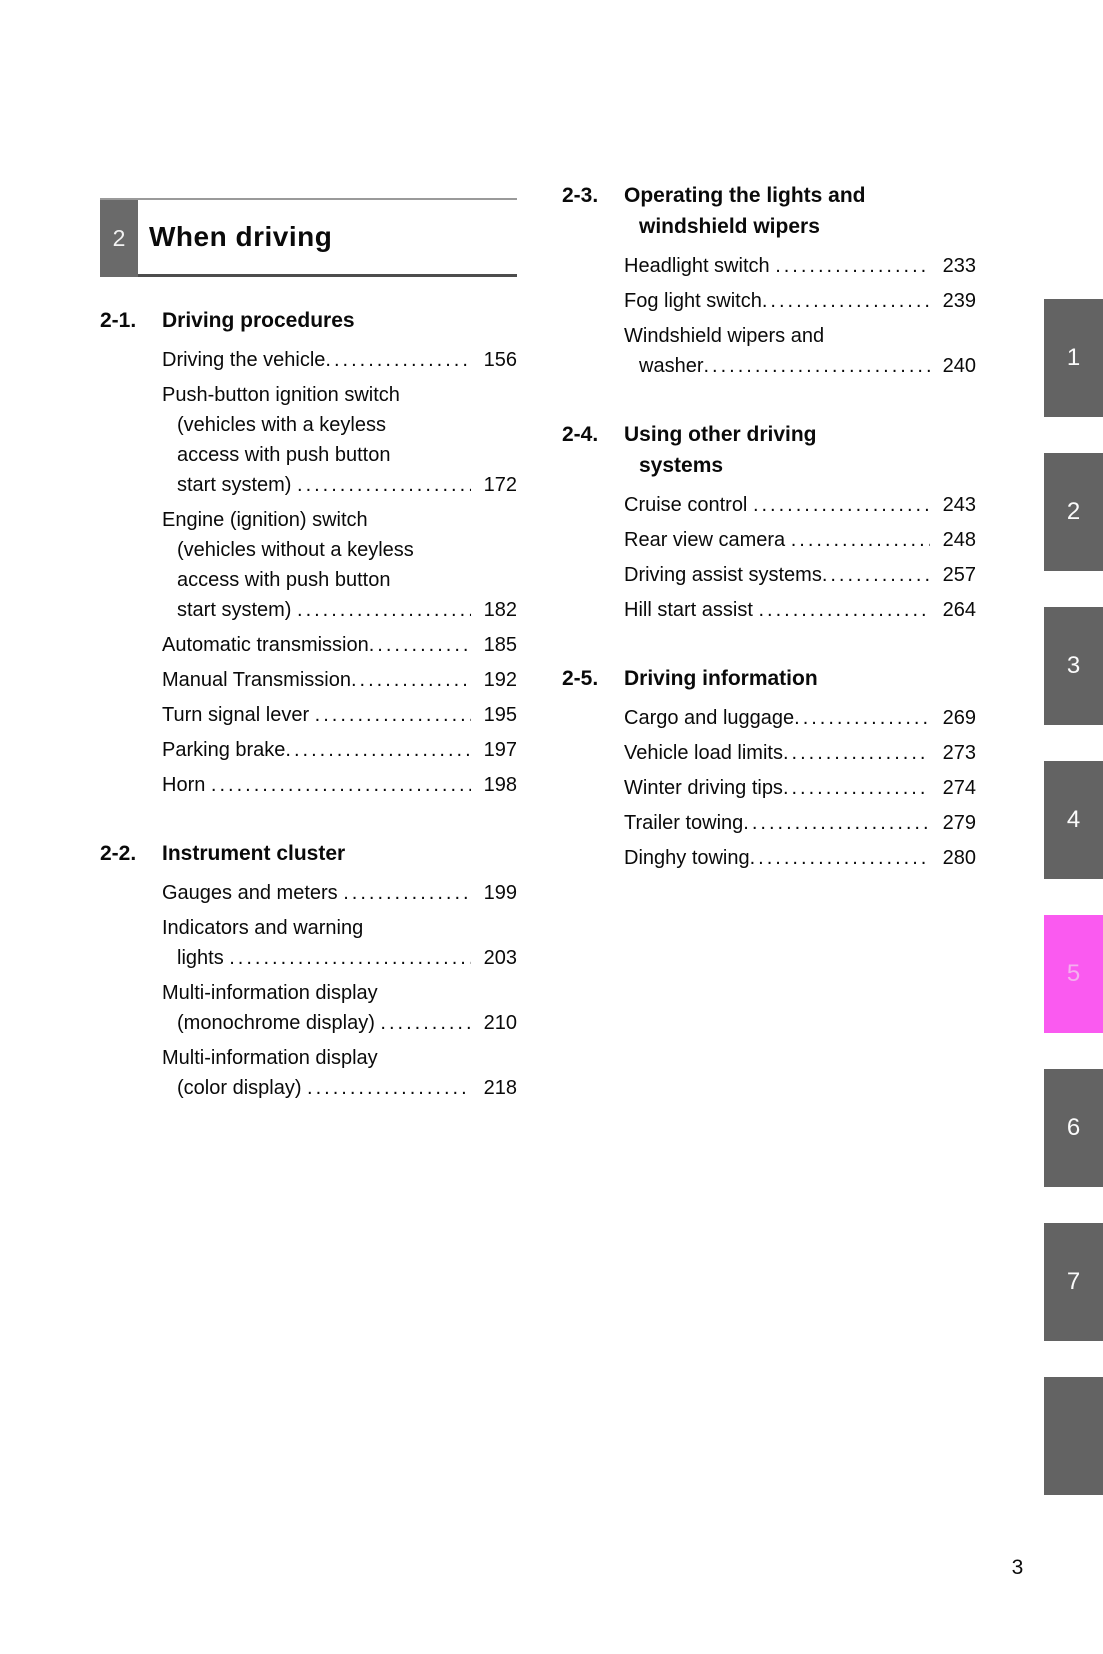  I want to click on entry-text: Winter driving tips, so click(703, 788).